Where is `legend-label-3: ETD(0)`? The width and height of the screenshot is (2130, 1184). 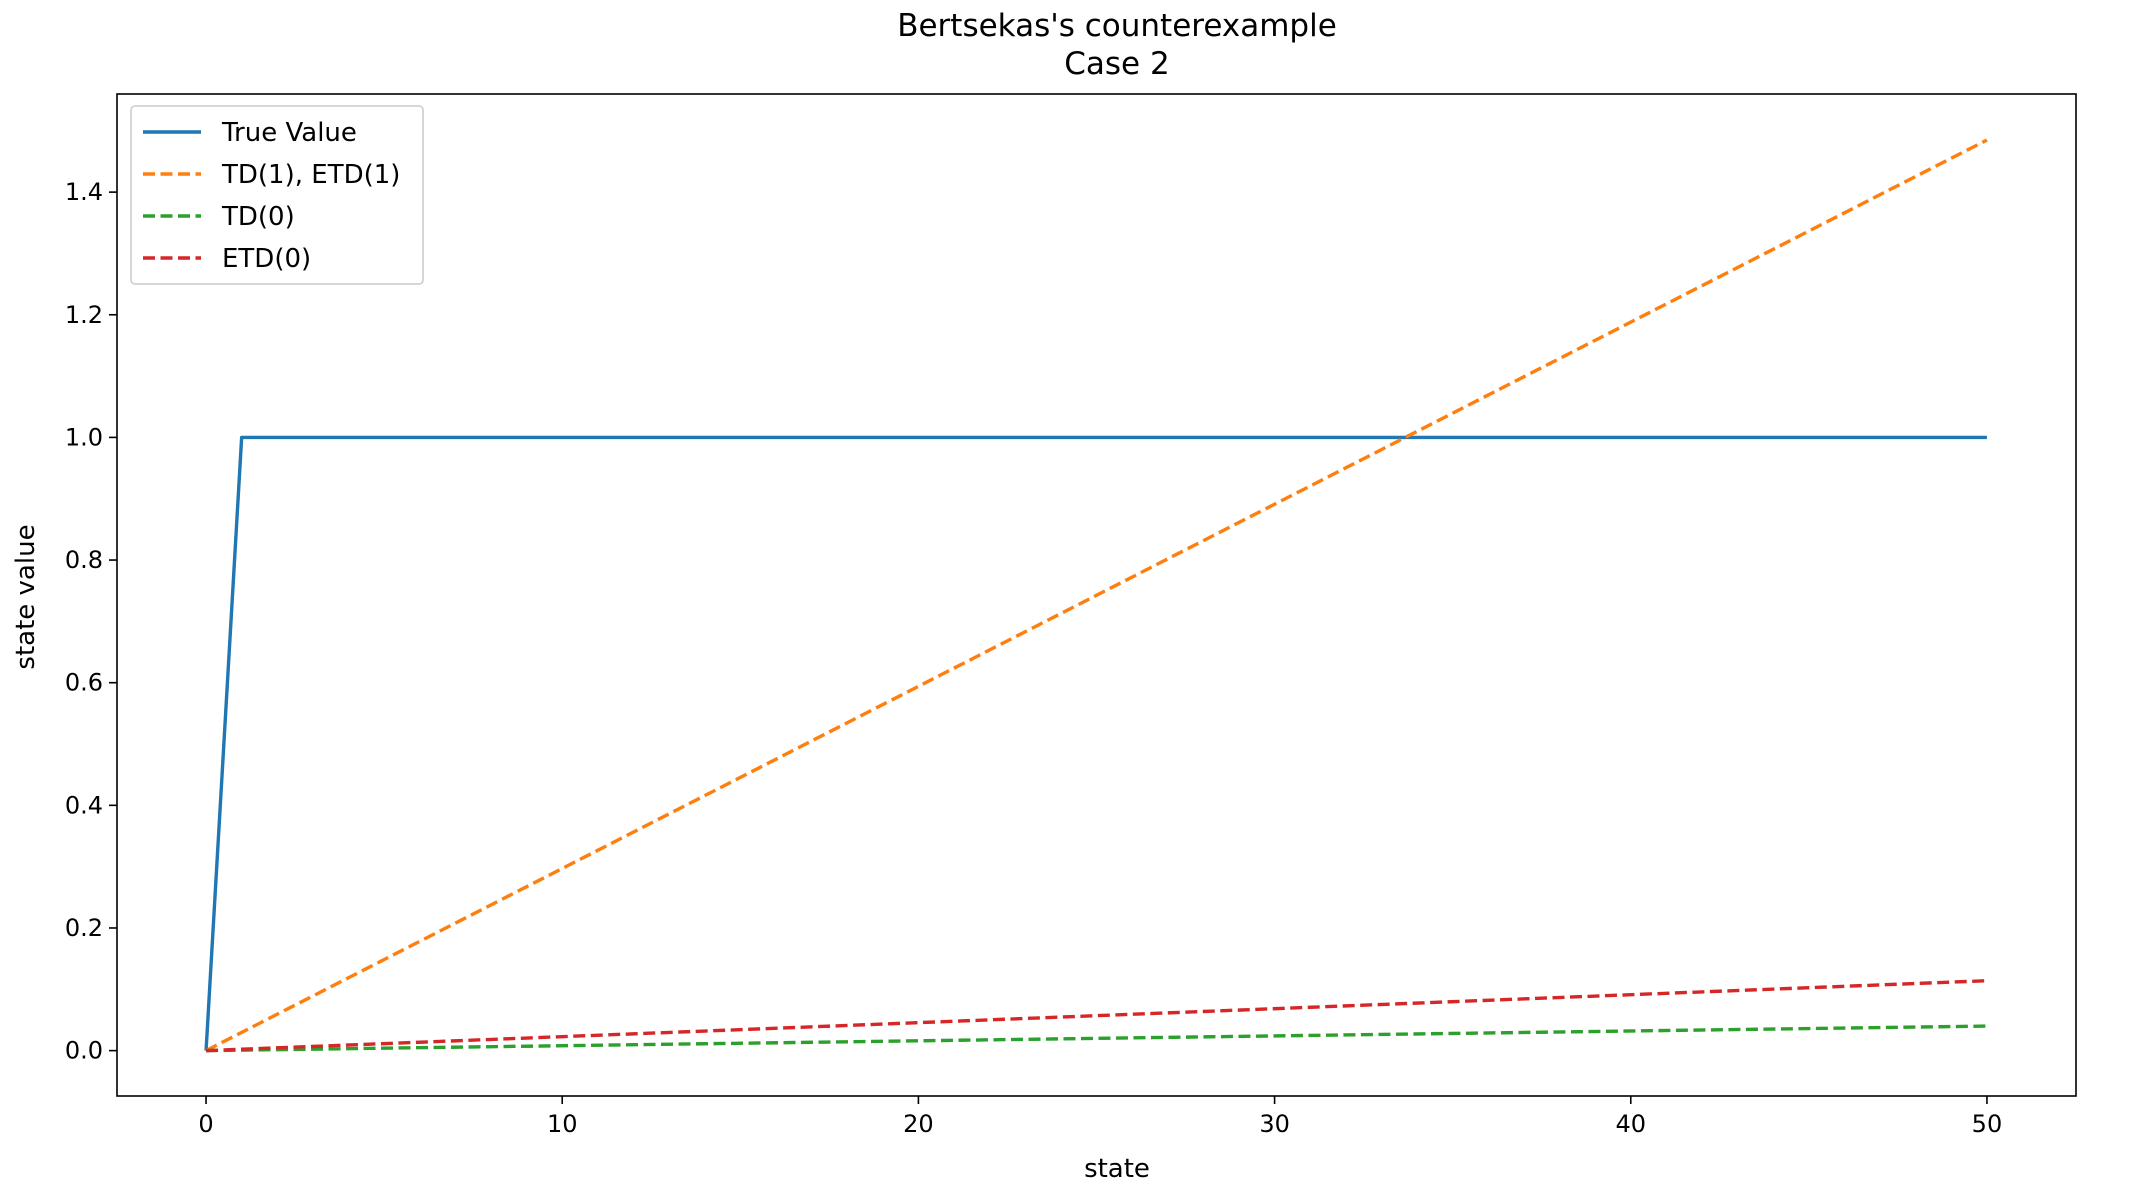 legend-label-3: ETD(0) is located at coordinates (266, 259).